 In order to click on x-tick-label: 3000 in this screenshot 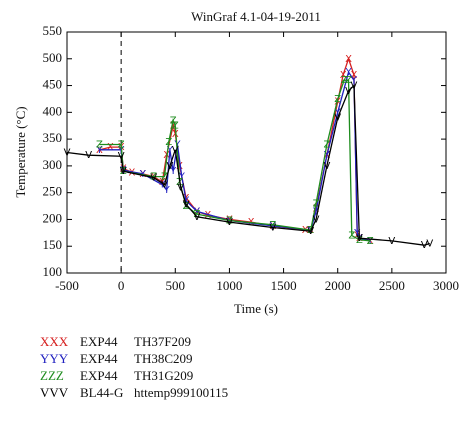, I will do `click(446, 285)`.